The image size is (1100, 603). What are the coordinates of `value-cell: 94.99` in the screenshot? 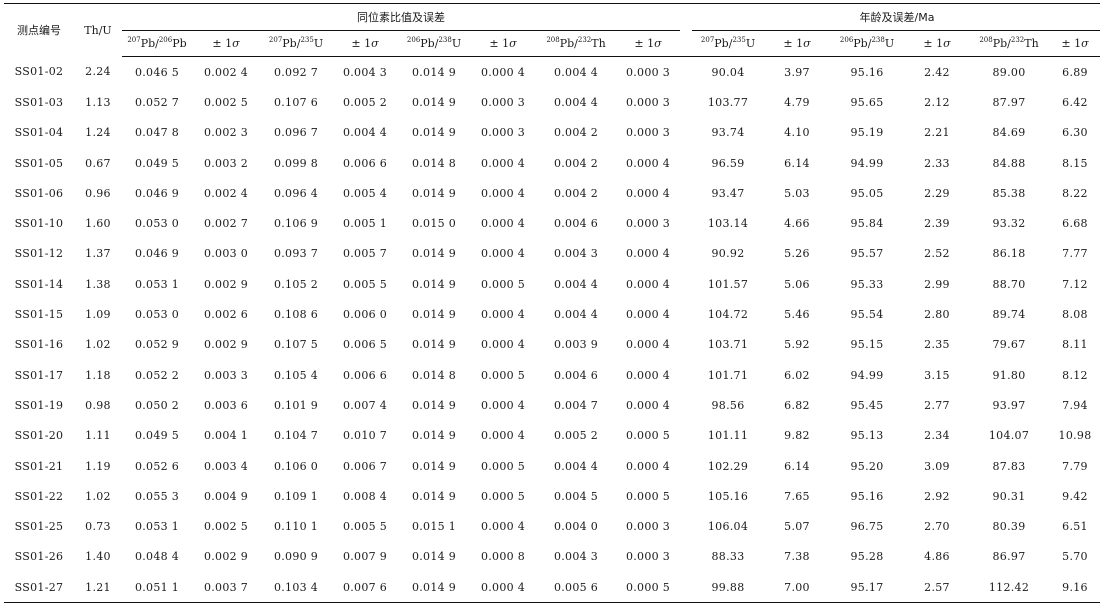 It's located at (867, 375).